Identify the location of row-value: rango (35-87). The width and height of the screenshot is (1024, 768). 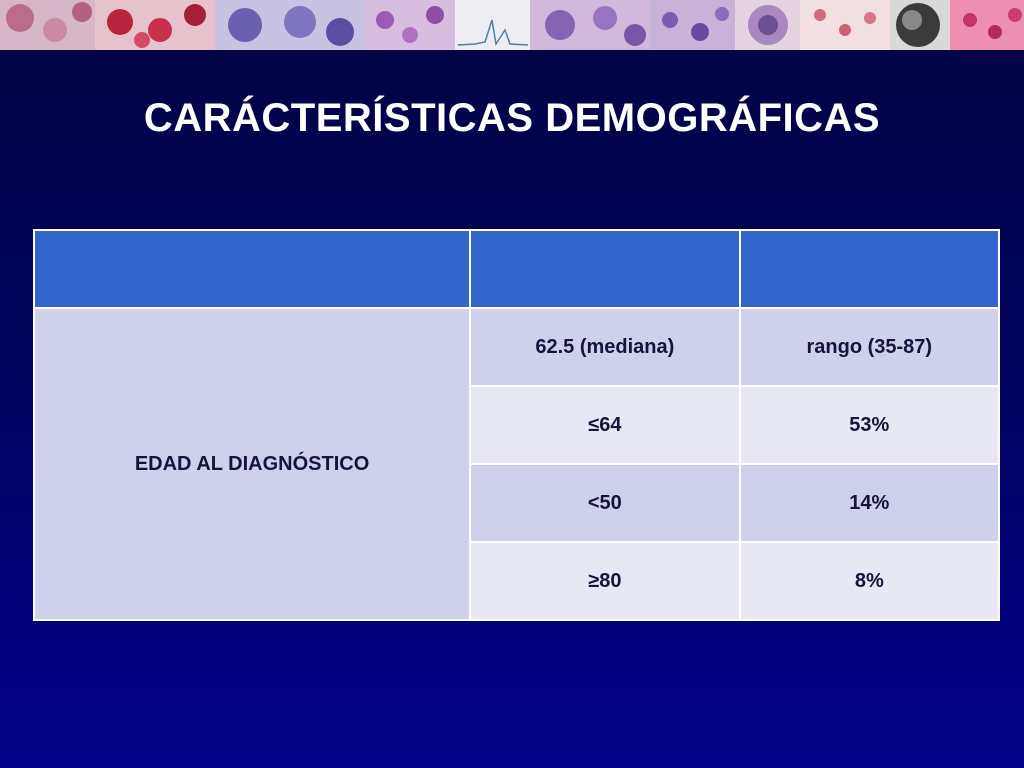
(869, 347).